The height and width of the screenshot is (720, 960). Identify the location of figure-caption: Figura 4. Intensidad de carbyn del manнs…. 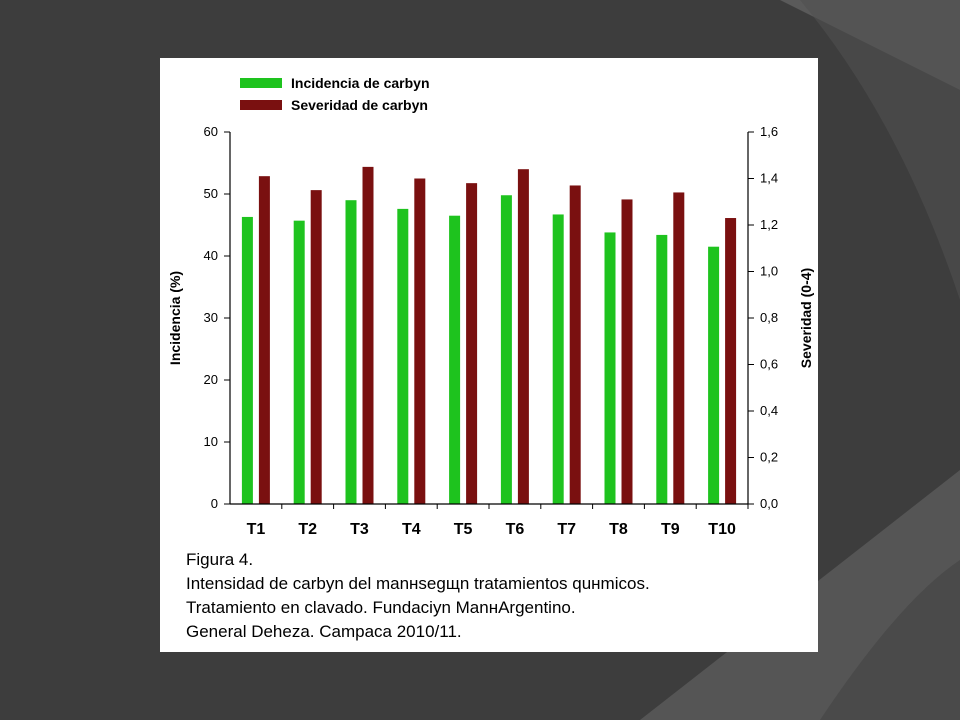
(496, 596).